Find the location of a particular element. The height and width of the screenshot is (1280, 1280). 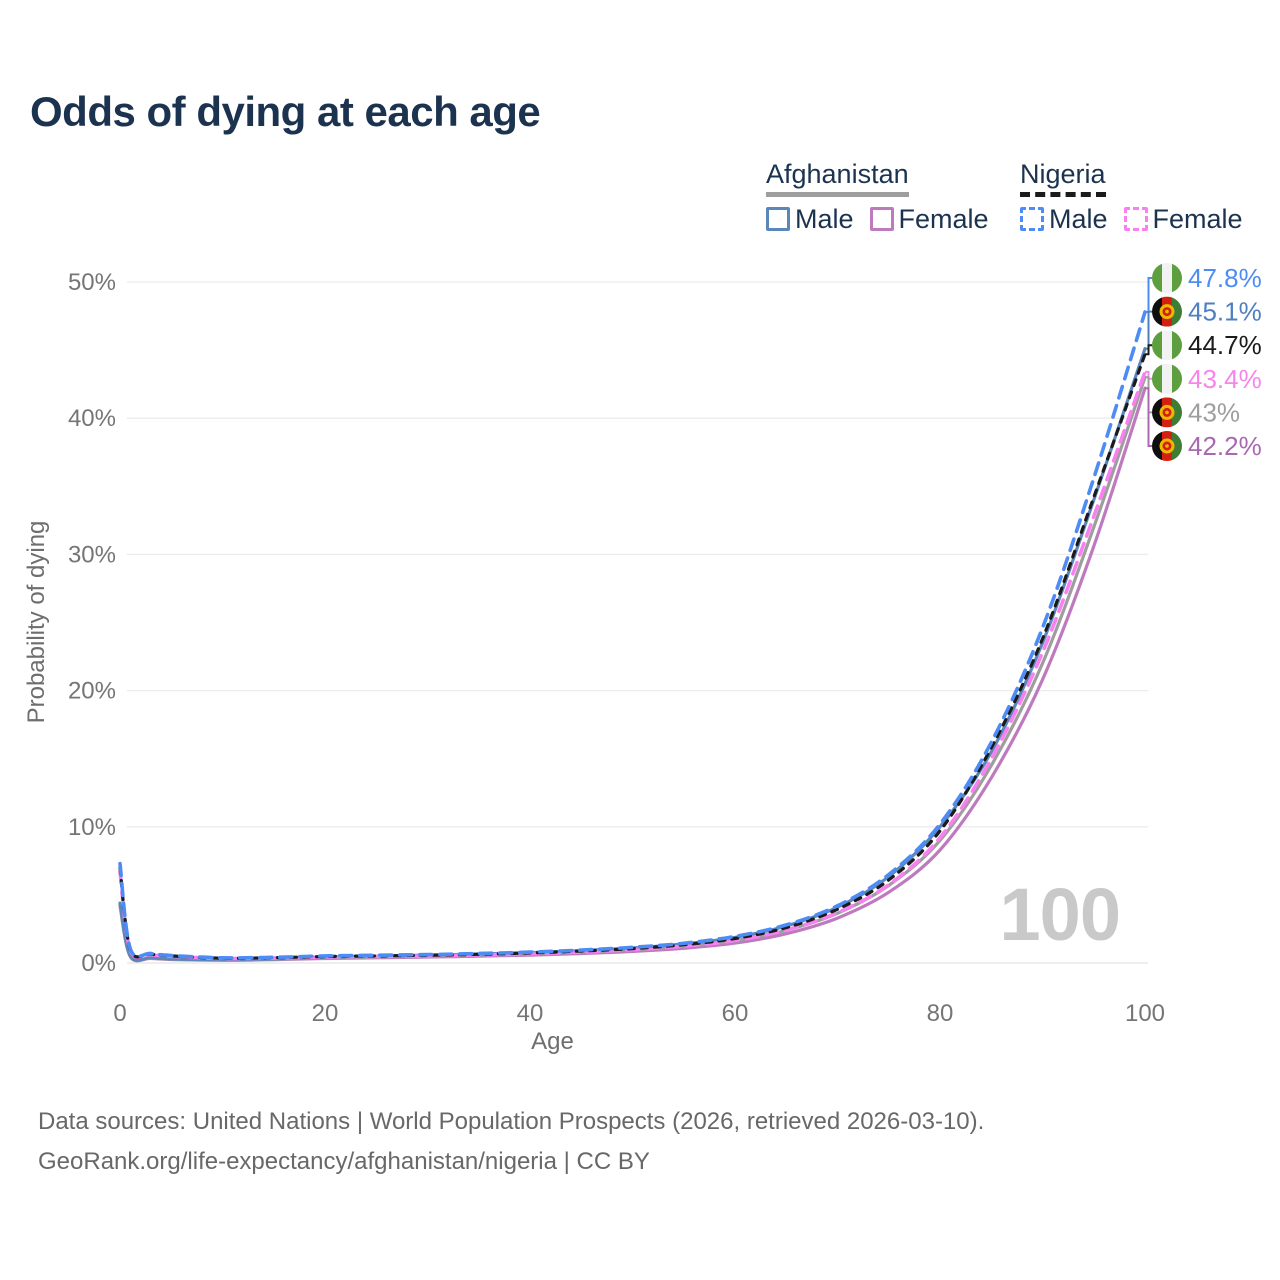

end-label-connector-nigeria-female is located at coordinates (1148, 375).